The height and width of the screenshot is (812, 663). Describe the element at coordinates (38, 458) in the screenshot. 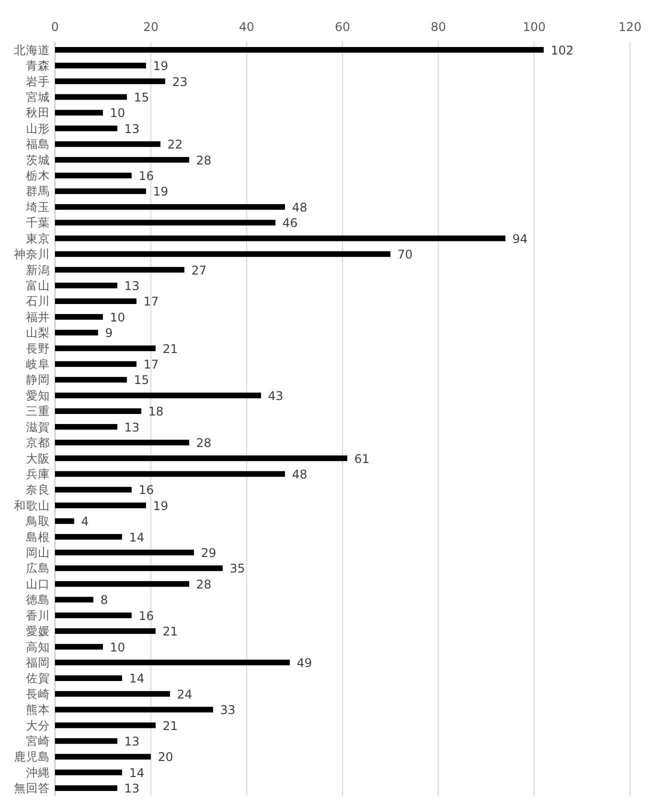

I see `category-label: 大阪` at that location.